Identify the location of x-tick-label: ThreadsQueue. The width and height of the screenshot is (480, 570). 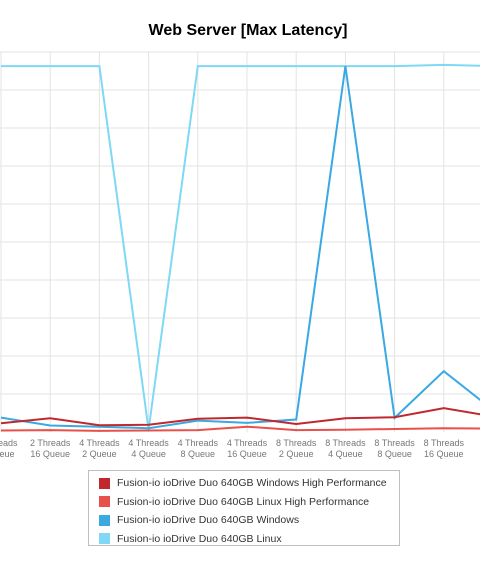
(9, 448).